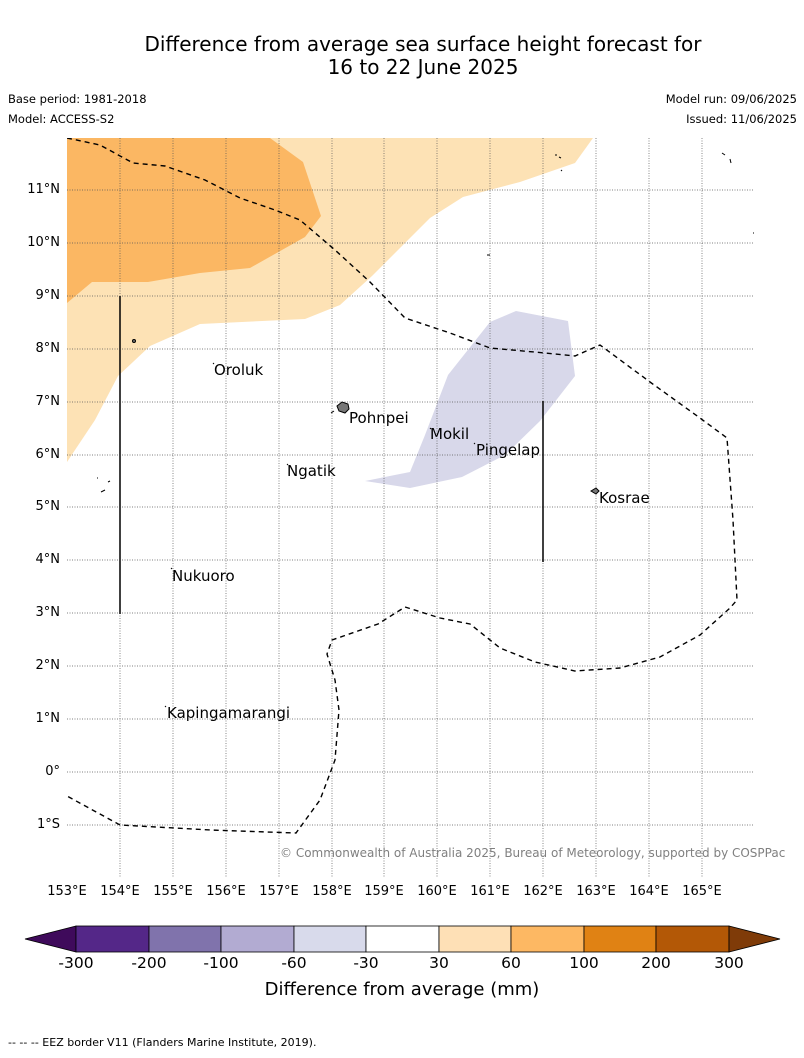 This screenshot has height=1058, width=804. Describe the element at coordinates (366, 963) in the screenshot. I see `colorbar-tick: -30` at that location.